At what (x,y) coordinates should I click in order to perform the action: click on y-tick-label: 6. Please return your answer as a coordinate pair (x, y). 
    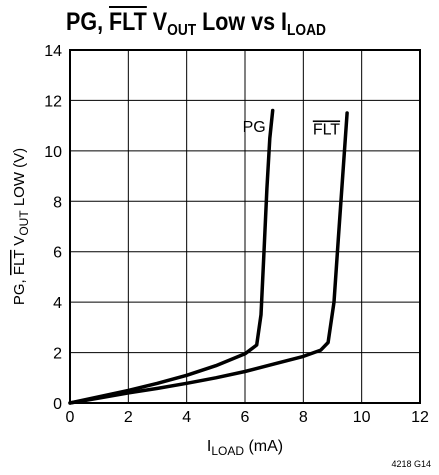
    Looking at the image, I should click on (57, 253).